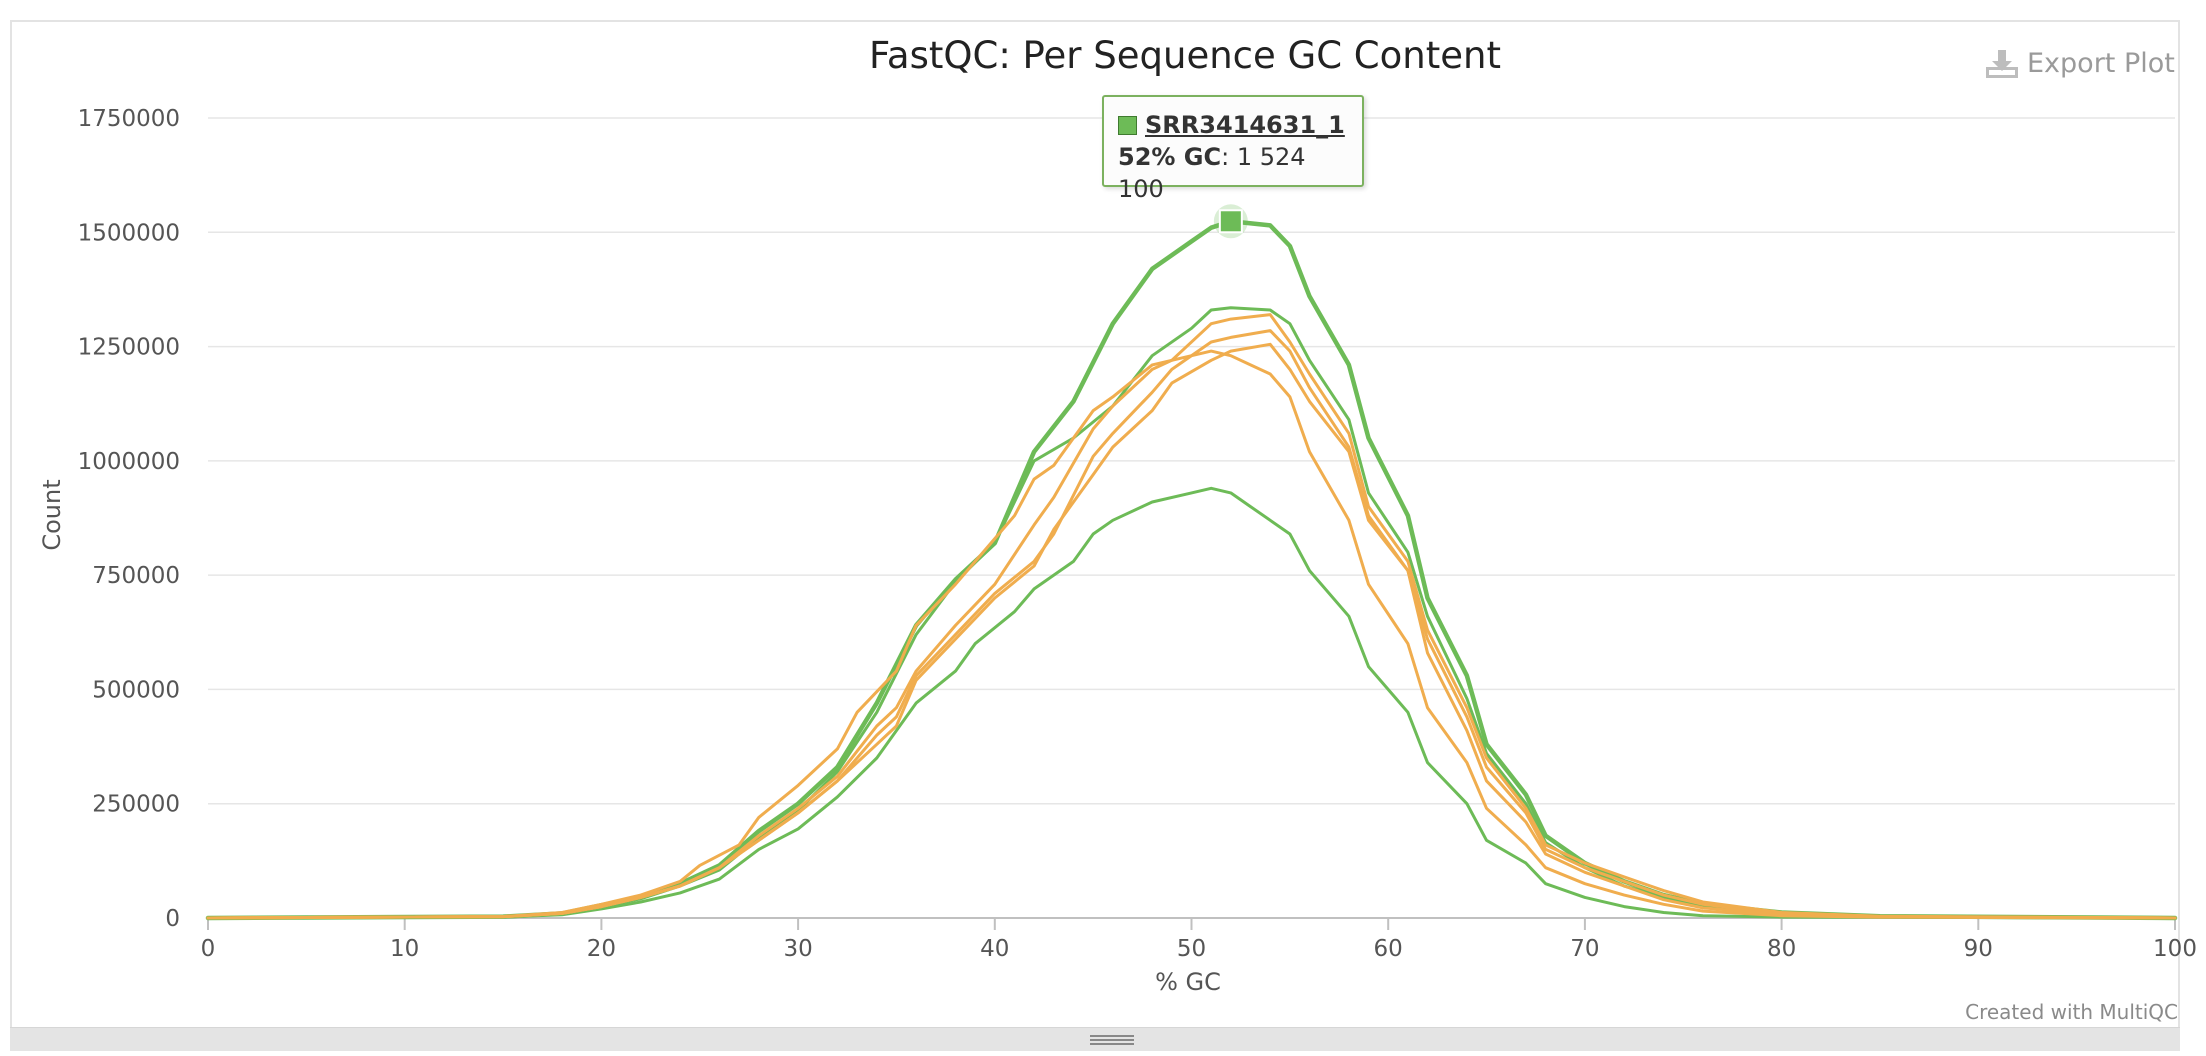  I want to click on x-tick-label: 0, so click(208, 949).